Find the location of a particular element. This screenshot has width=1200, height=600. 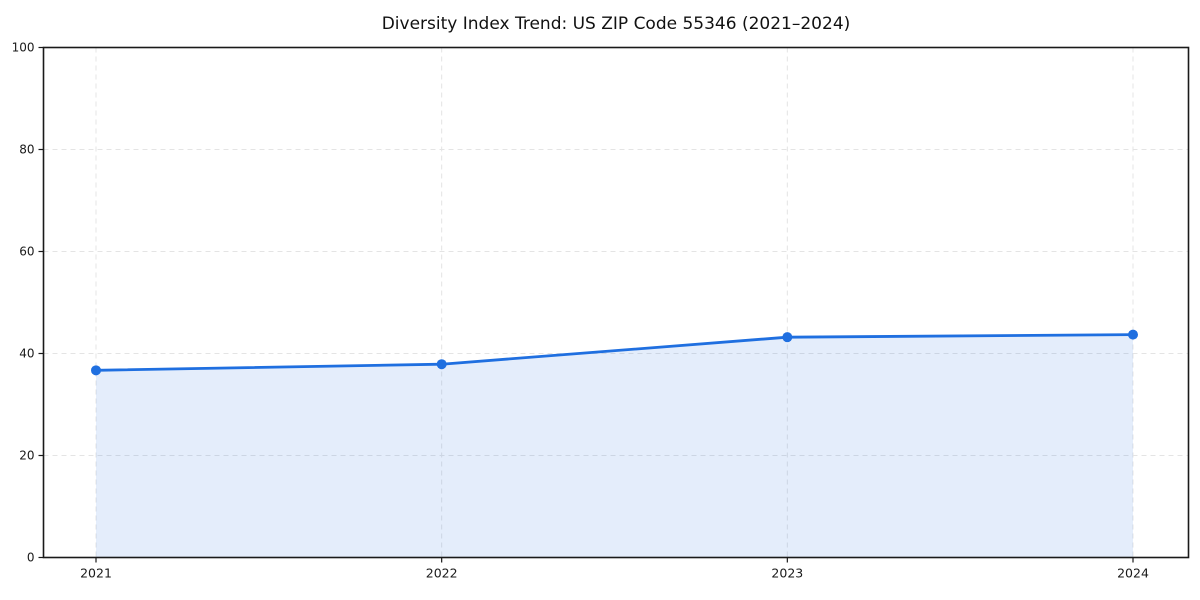

data-point-2022 is located at coordinates (441, 364).